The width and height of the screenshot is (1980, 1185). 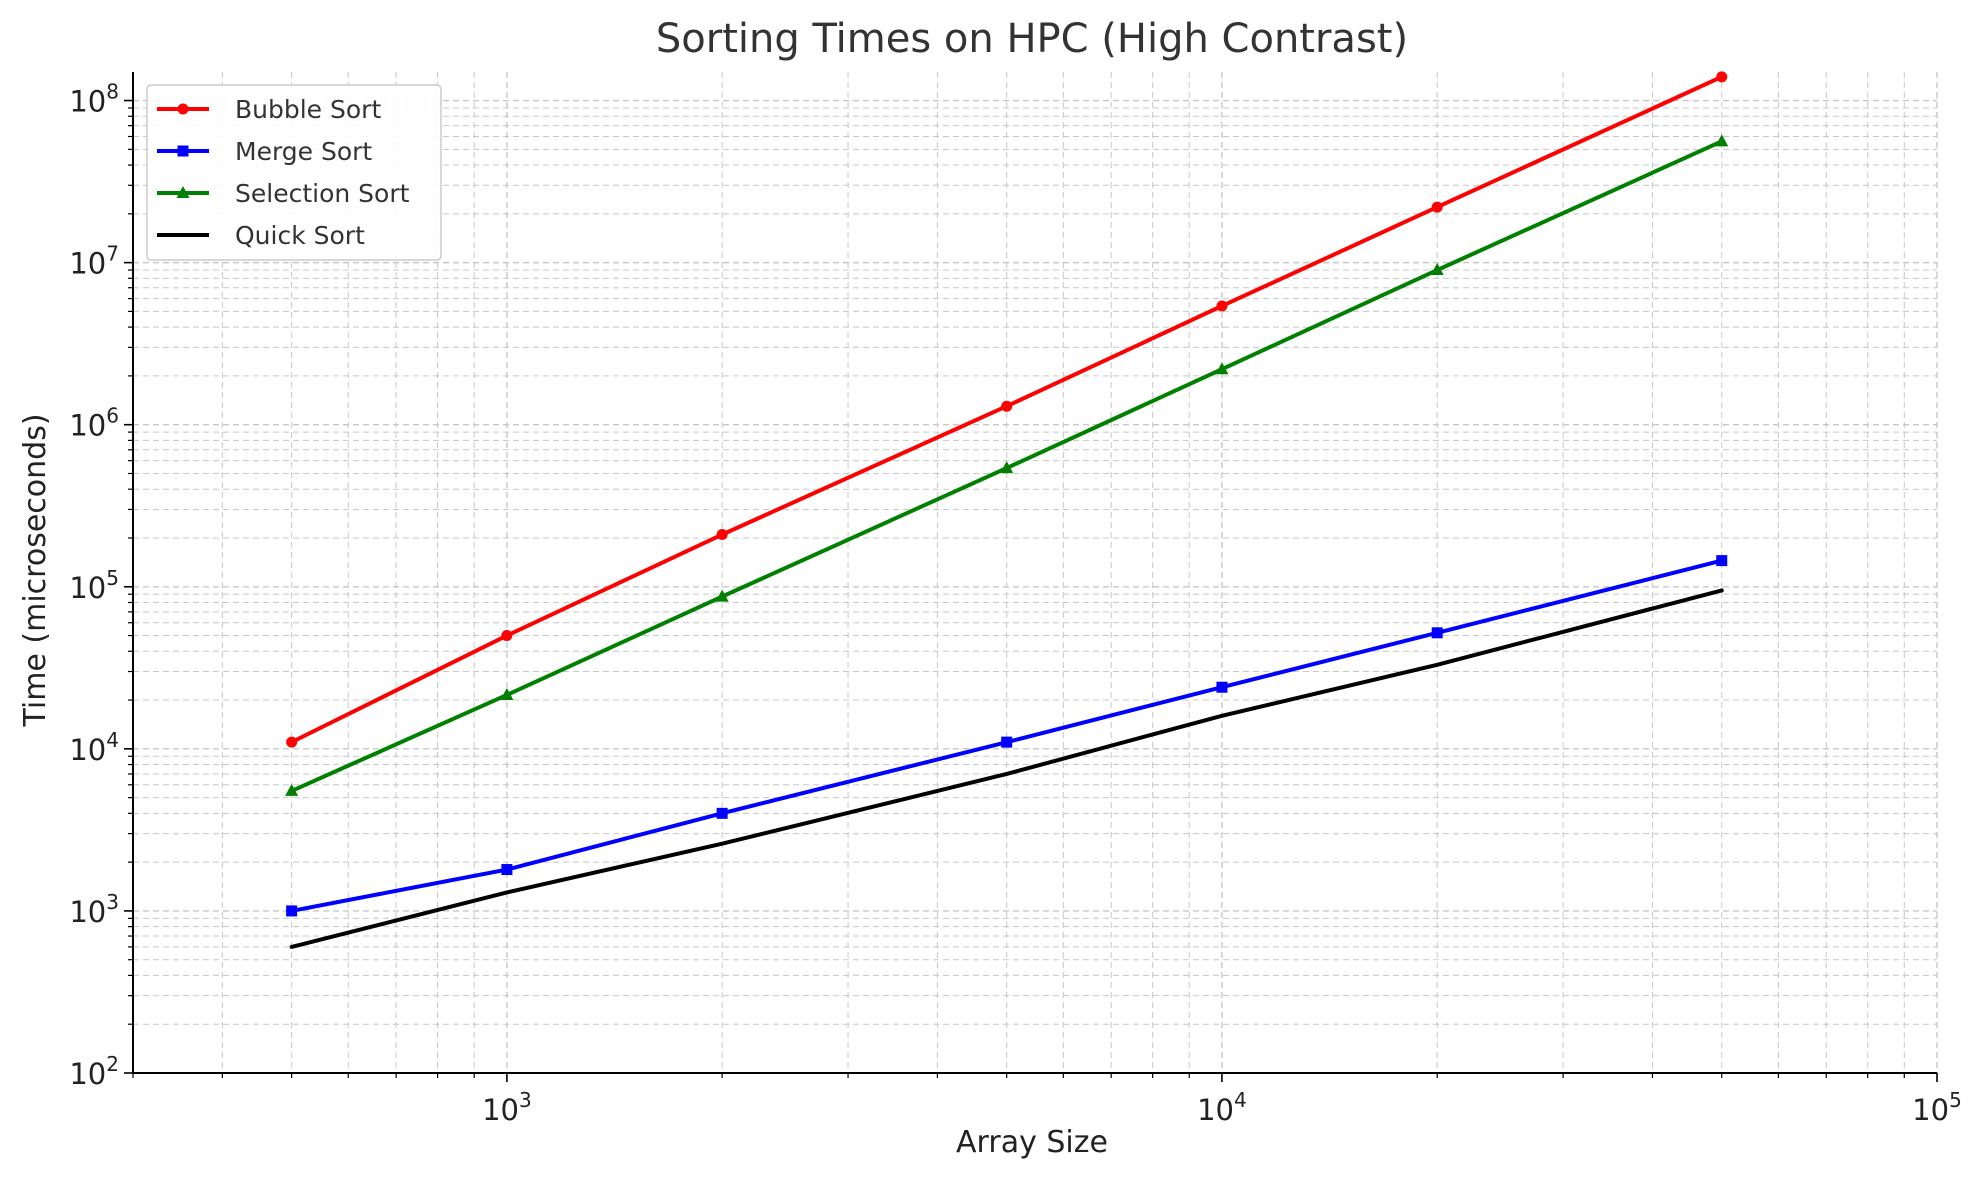 What do you see at coordinates (94, 585) in the screenshot?
I see `y-tick-label: 10⁵` at bounding box center [94, 585].